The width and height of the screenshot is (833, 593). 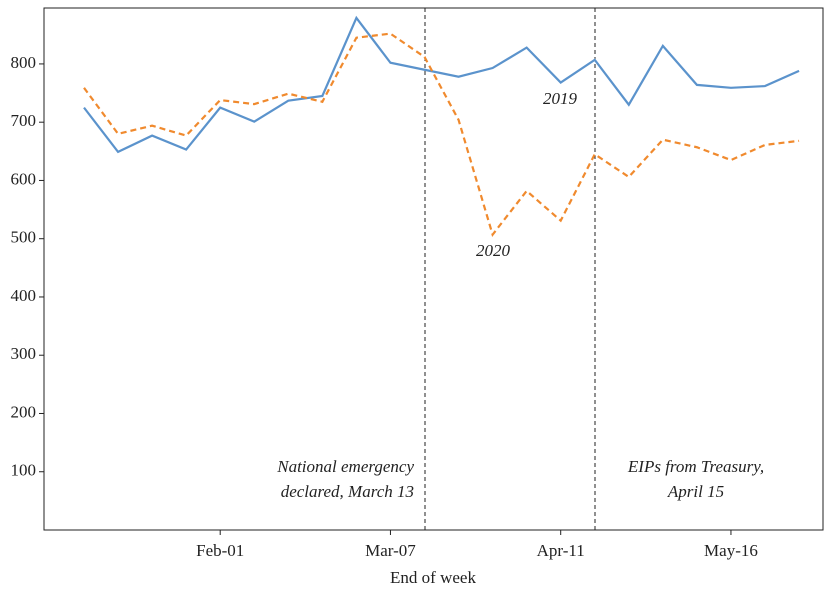 I want to click on y-tick-label: 300, so click(x=24, y=353).